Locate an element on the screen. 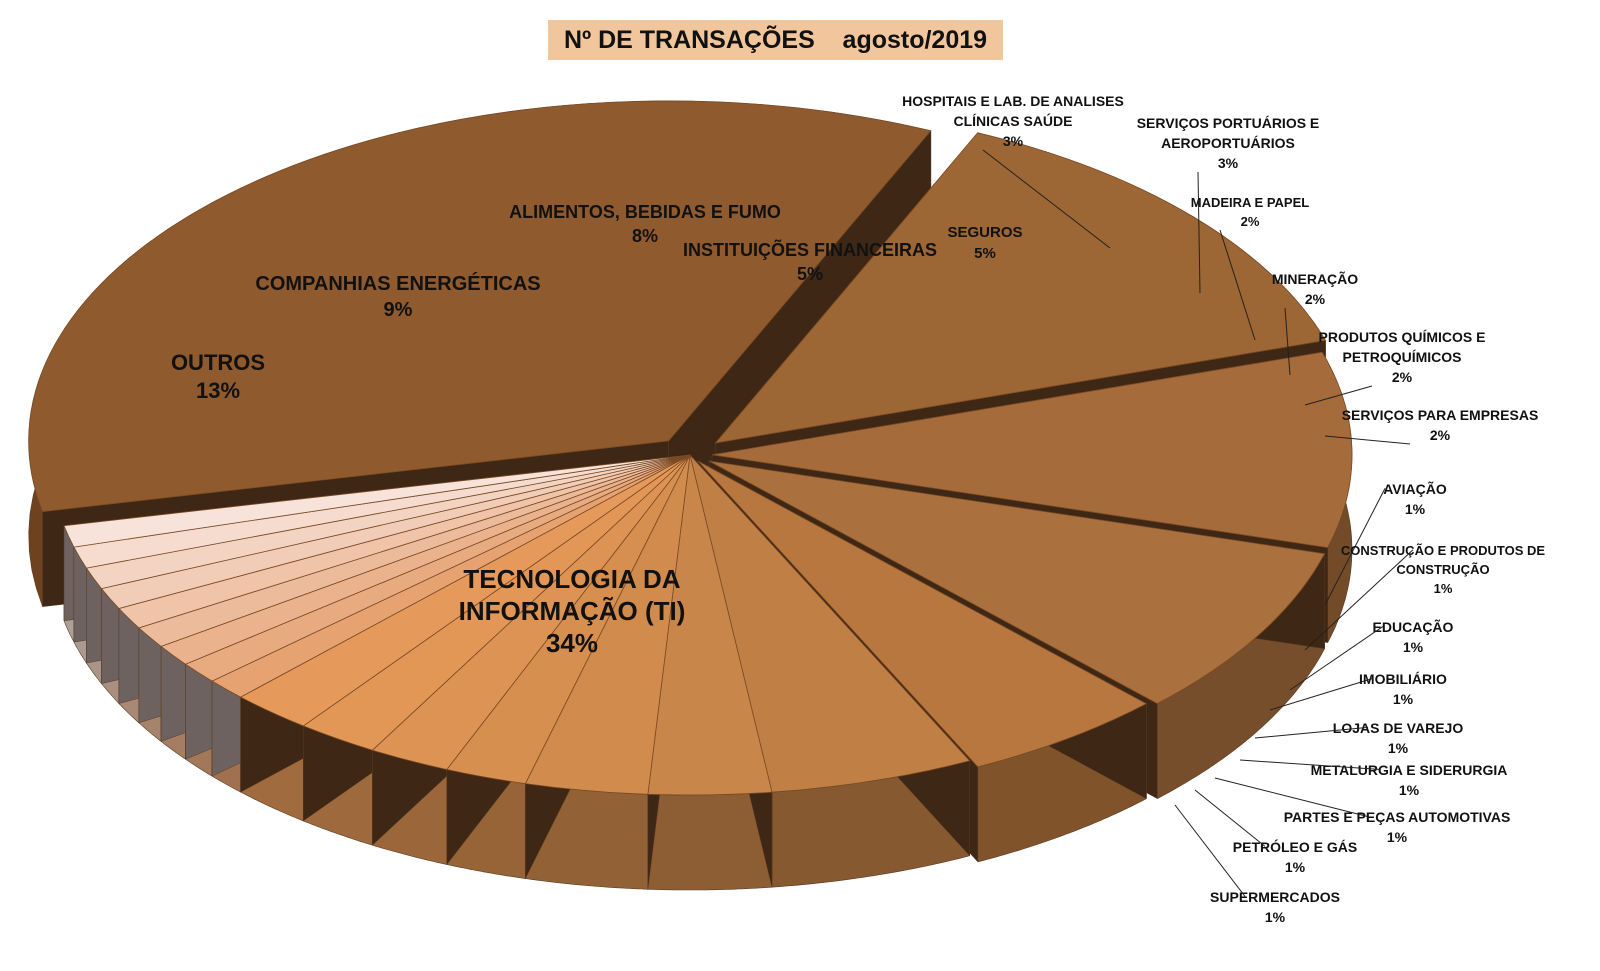 Image resolution: width=1600 pixels, height=971 pixels. slice-value-label: 9% is located at coordinates (398, 310).